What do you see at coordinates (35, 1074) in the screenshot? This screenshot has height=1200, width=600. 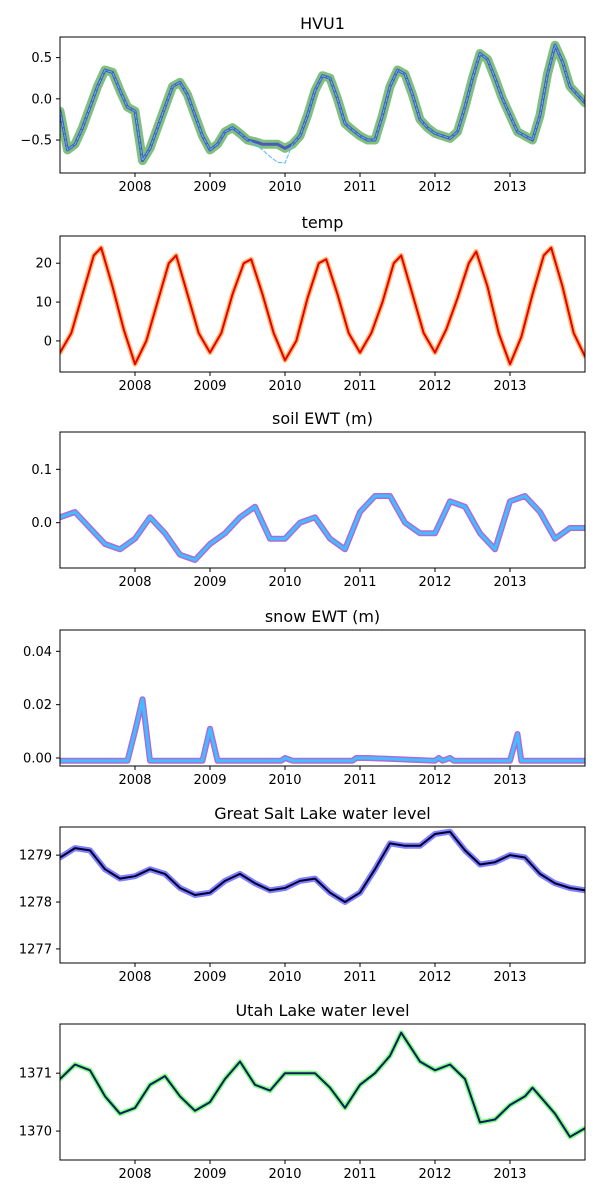 I see `y-tick-label: 1371` at bounding box center [35, 1074].